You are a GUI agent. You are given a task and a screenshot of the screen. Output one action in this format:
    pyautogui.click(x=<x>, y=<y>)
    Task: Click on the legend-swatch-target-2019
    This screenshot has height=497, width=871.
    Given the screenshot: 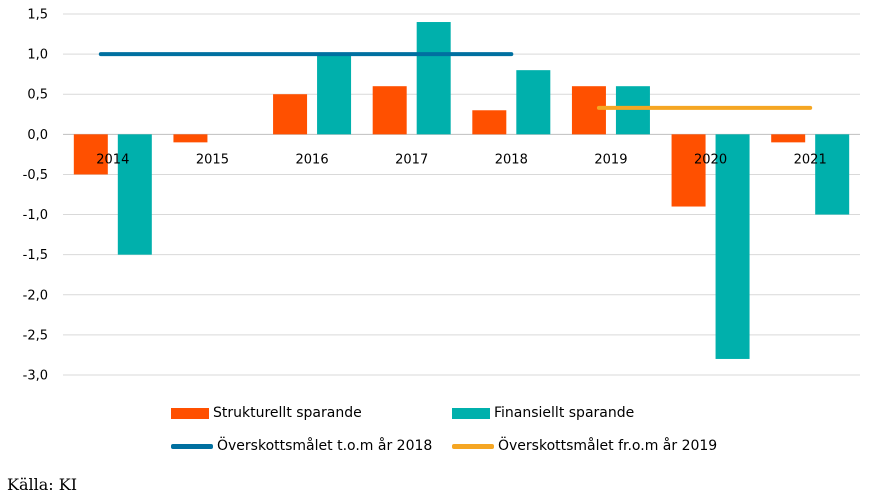 What is the action you would take?
    pyautogui.click(x=473, y=446)
    